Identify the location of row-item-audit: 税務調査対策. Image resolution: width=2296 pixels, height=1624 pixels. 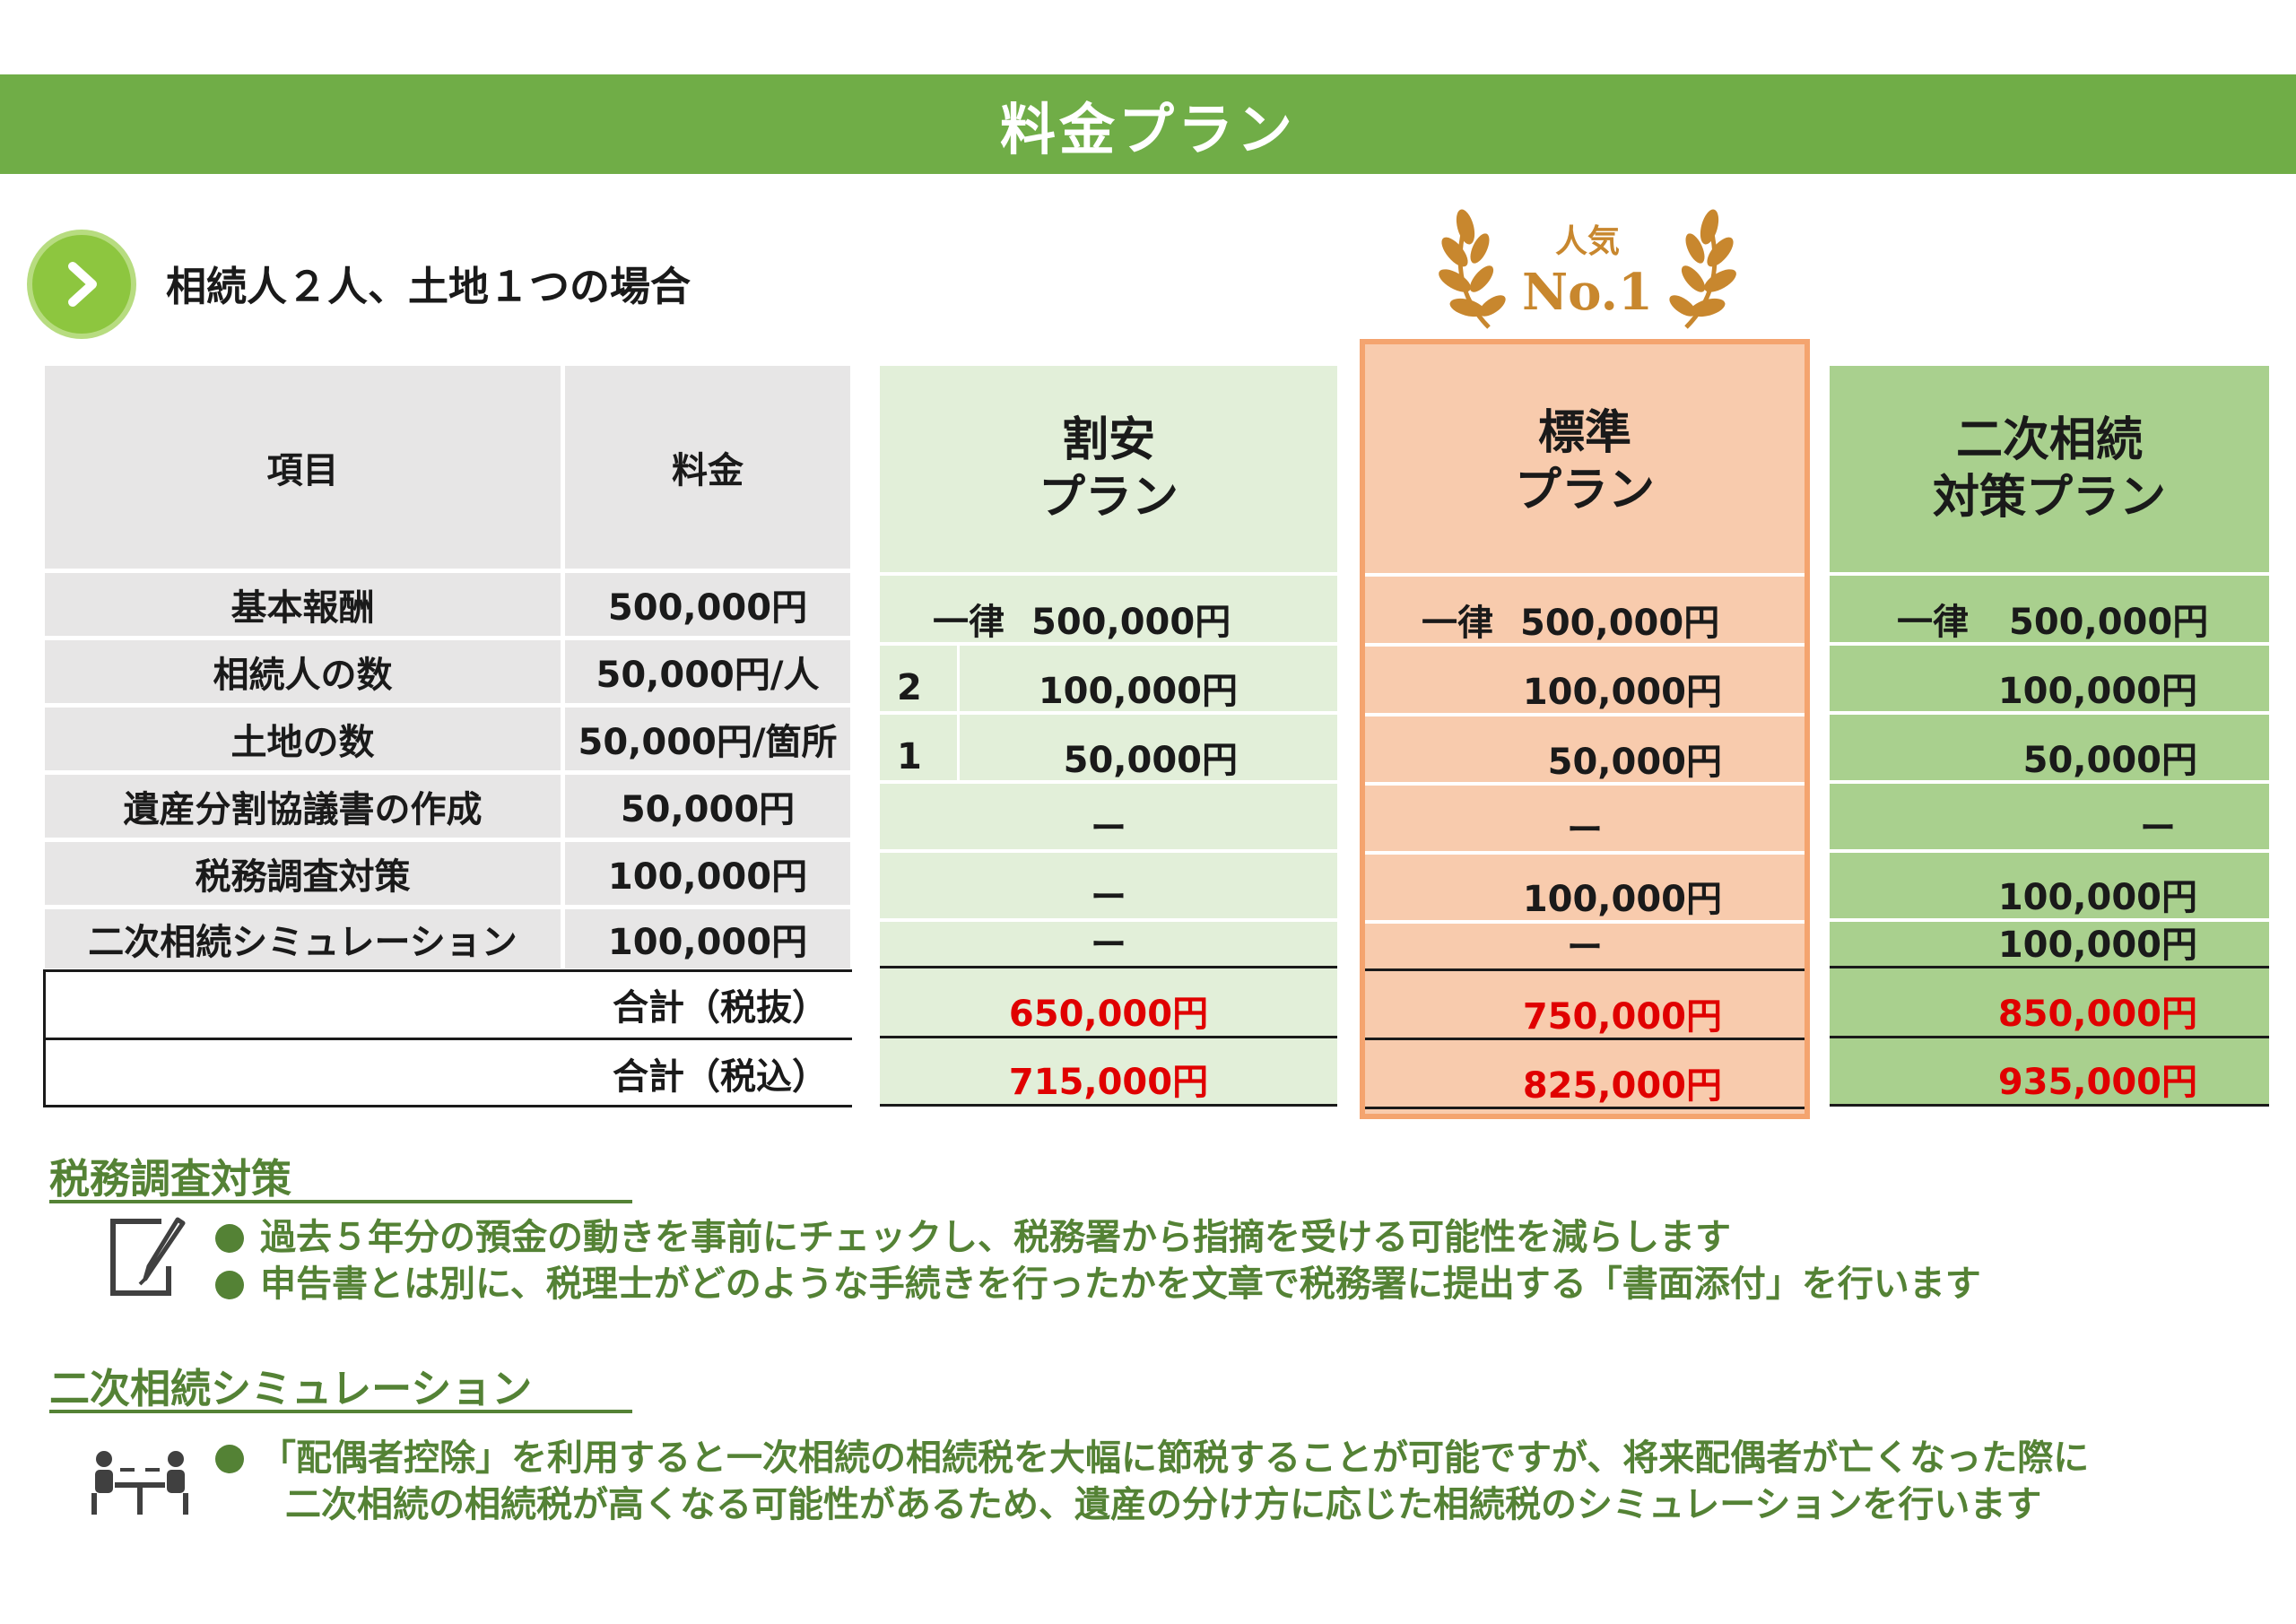
(303, 873).